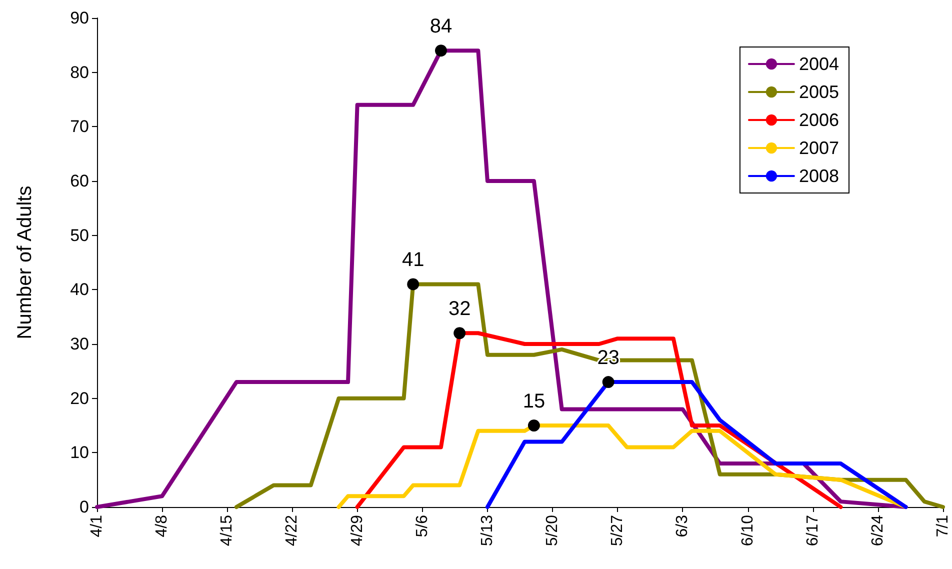 This screenshot has height=569, width=952. Describe the element at coordinates (25, 263) in the screenshot. I see `y-axis-title: Number of Adults` at that location.